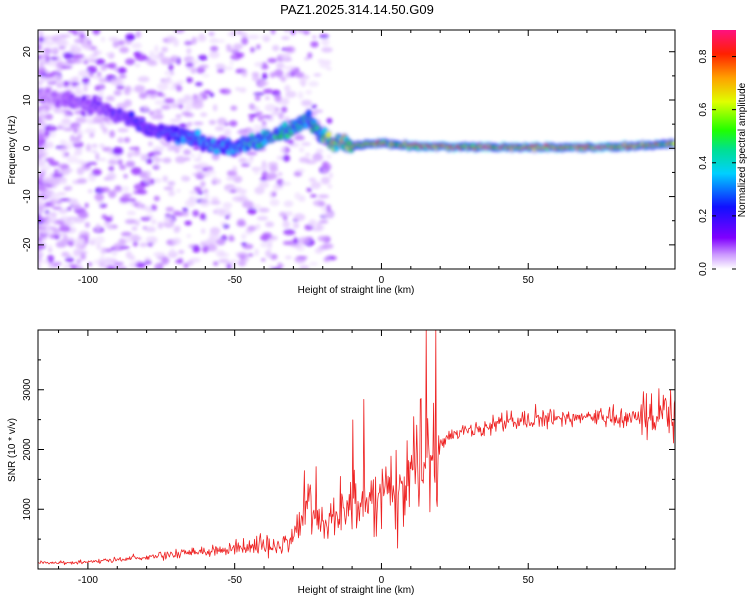 Image resolution: width=750 pixels, height=600 pixels. I want to click on y-tick-label: 0, so click(27, 148).